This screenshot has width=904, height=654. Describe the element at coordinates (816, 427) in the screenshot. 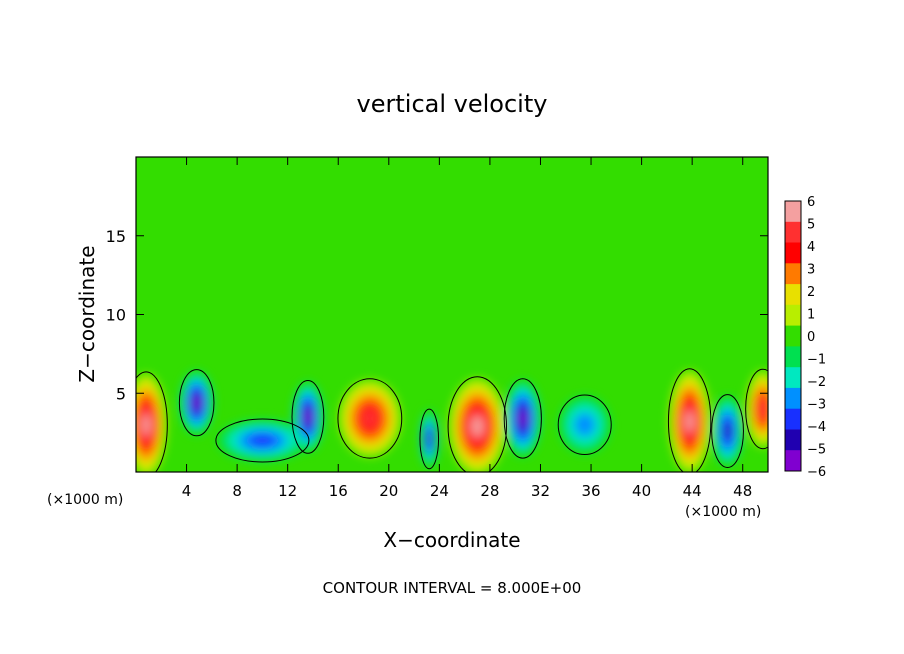

I see `colorbar-label: −4` at that location.